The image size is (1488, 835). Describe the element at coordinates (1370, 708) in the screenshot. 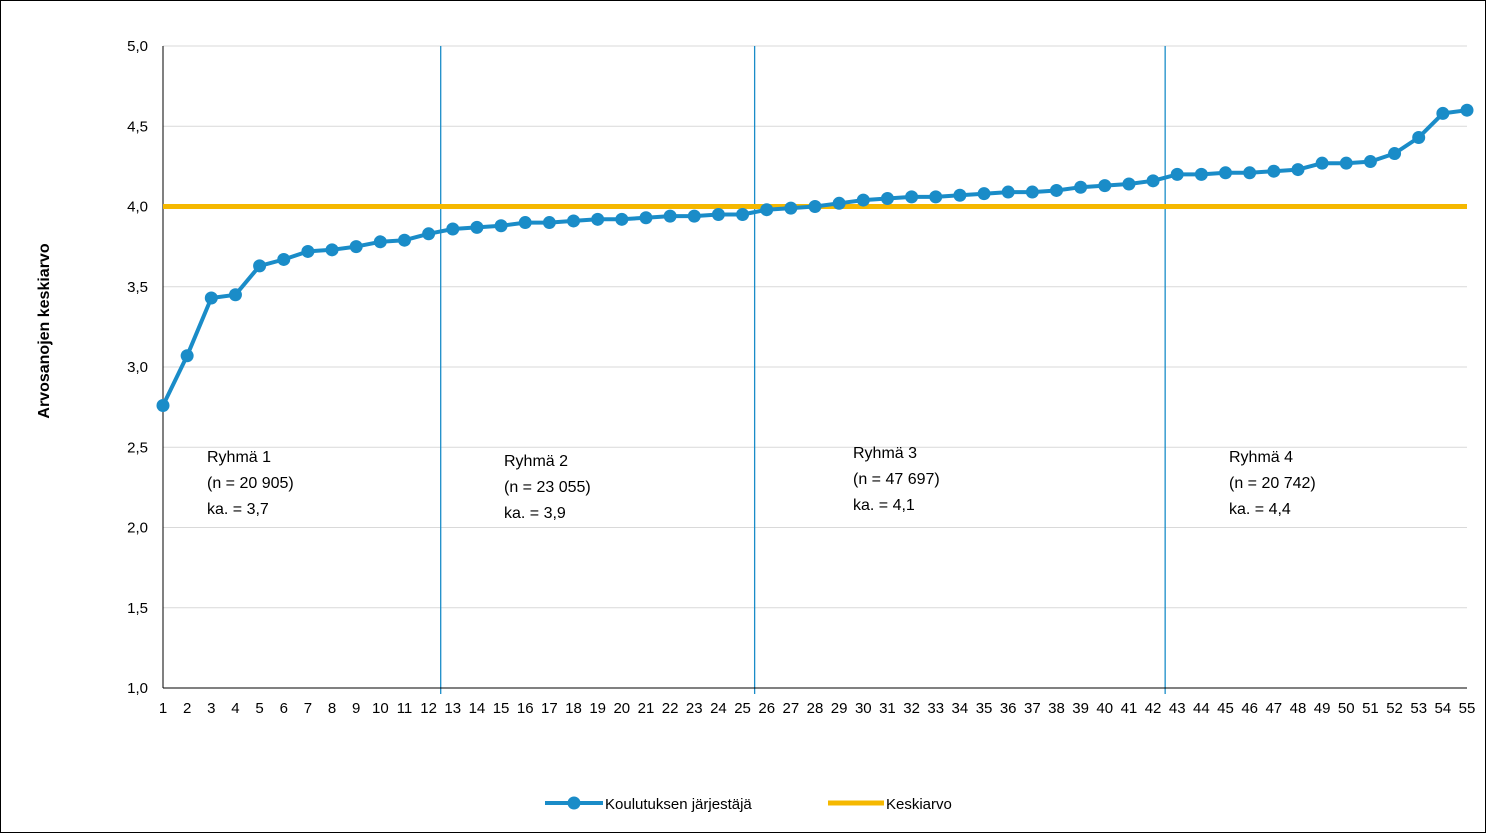

I see `x-tick-label: 51` at that location.